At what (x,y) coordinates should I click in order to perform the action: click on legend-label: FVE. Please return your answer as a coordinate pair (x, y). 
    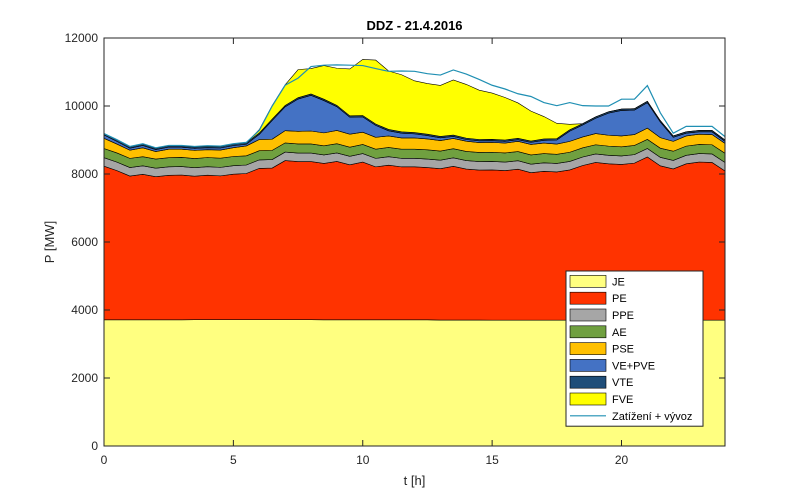
    Looking at the image, I should click on (622, 400).